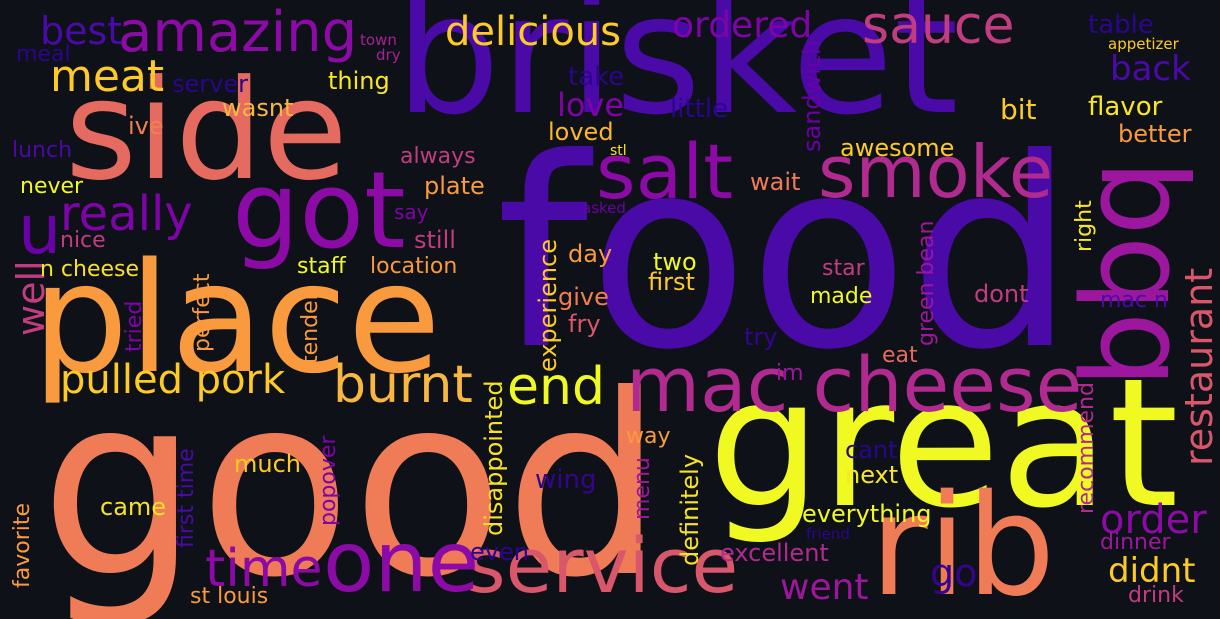 This screenshot has height=619, width=1220. I want to click on word-green-bean: green bean, so click(926, 283).